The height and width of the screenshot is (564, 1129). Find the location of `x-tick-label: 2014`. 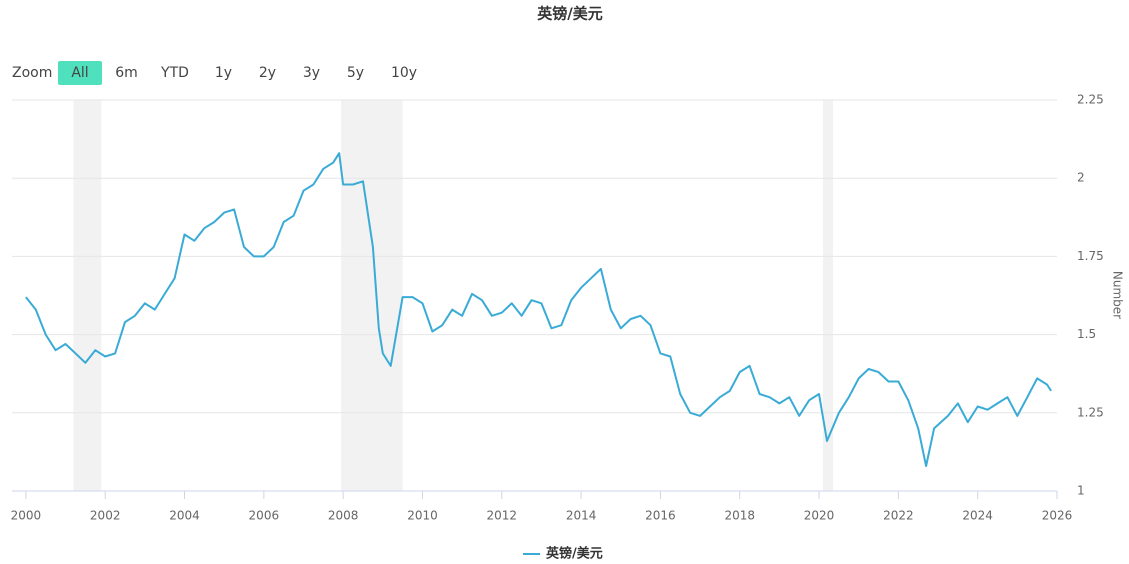

x-tick-label: 2014 is located at coordinates (581, 516).